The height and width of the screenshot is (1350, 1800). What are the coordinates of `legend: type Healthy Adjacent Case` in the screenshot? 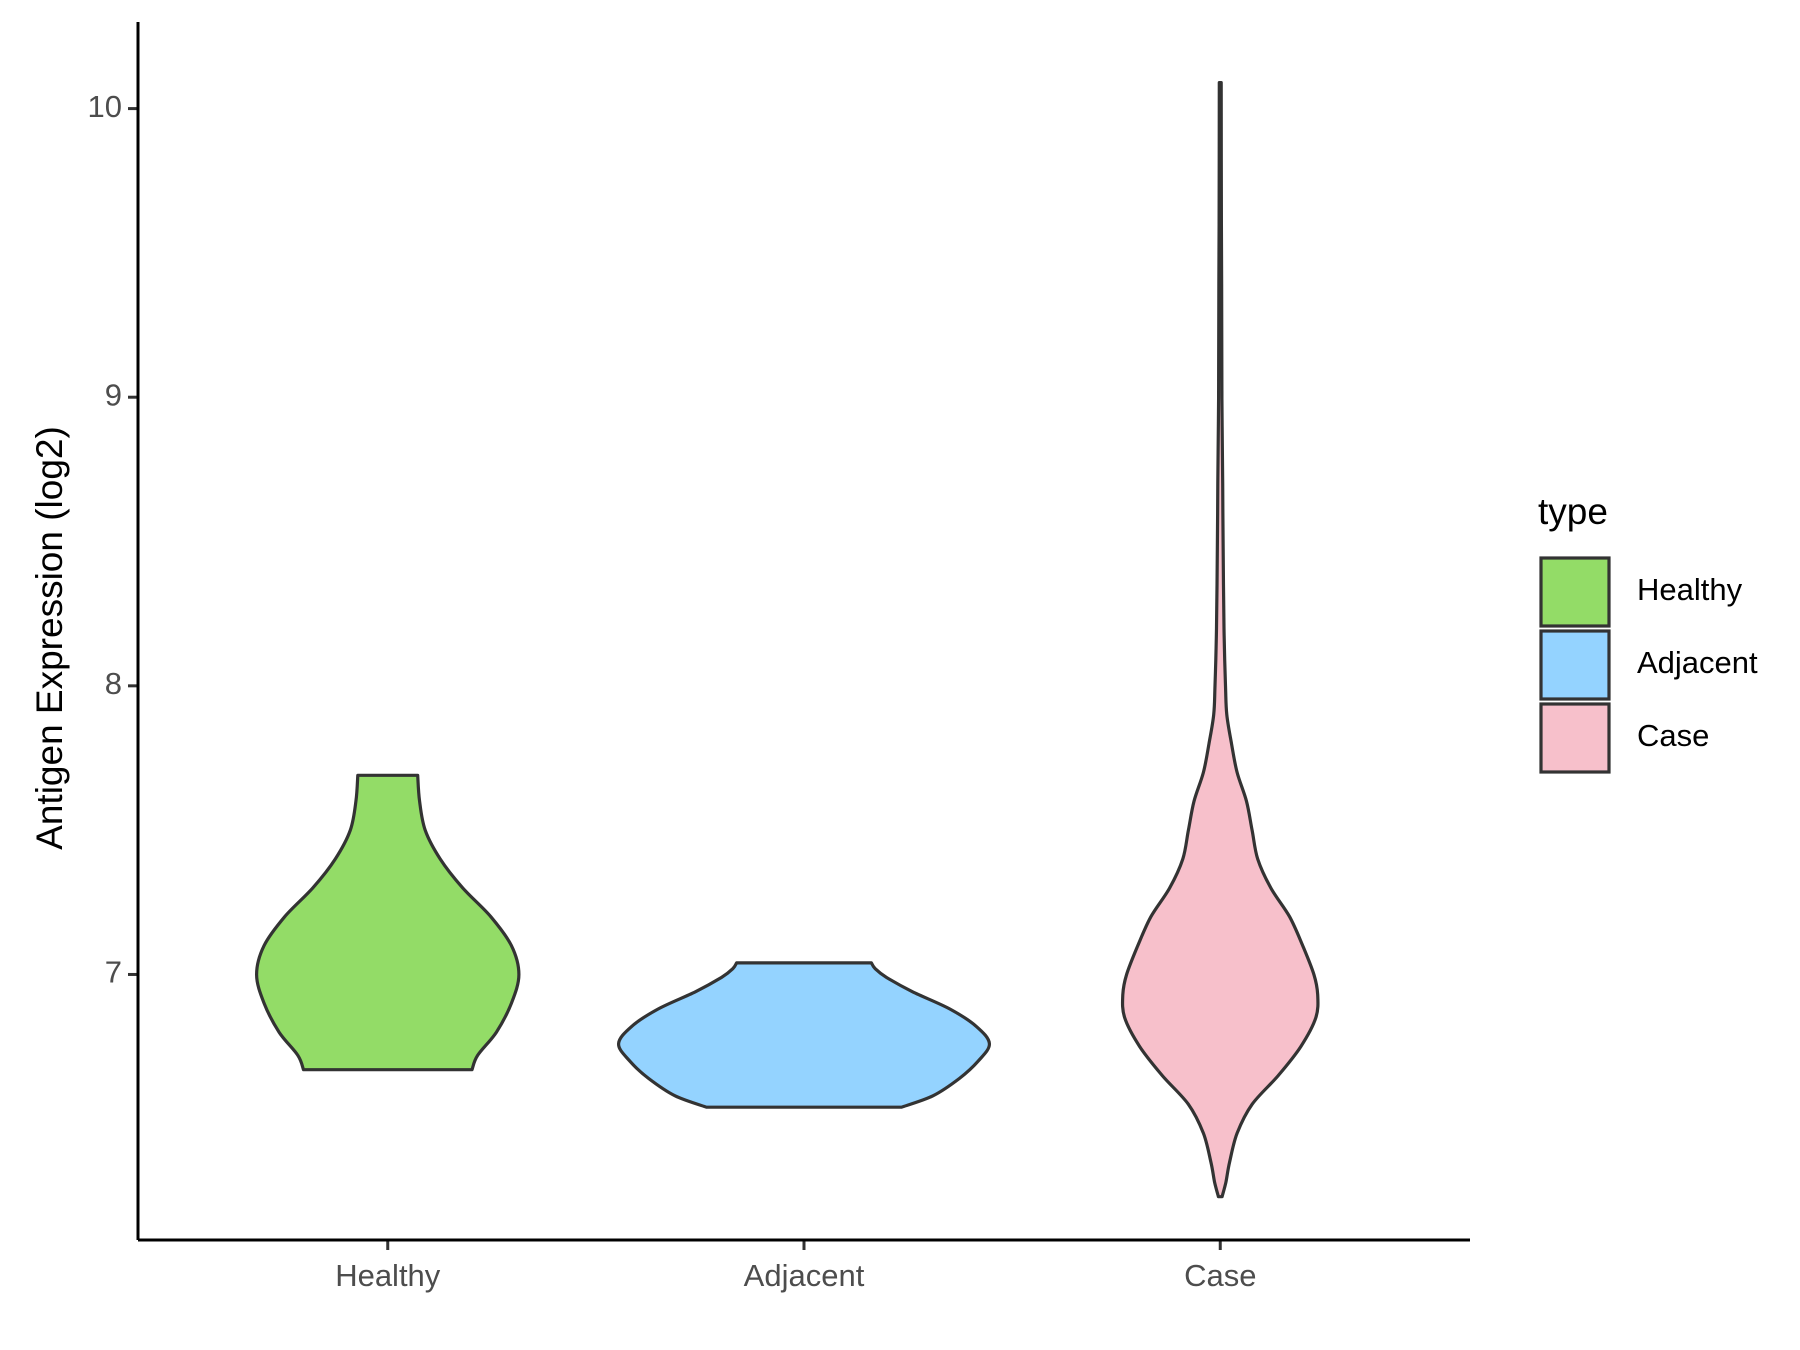 It's located at (1648, 632).